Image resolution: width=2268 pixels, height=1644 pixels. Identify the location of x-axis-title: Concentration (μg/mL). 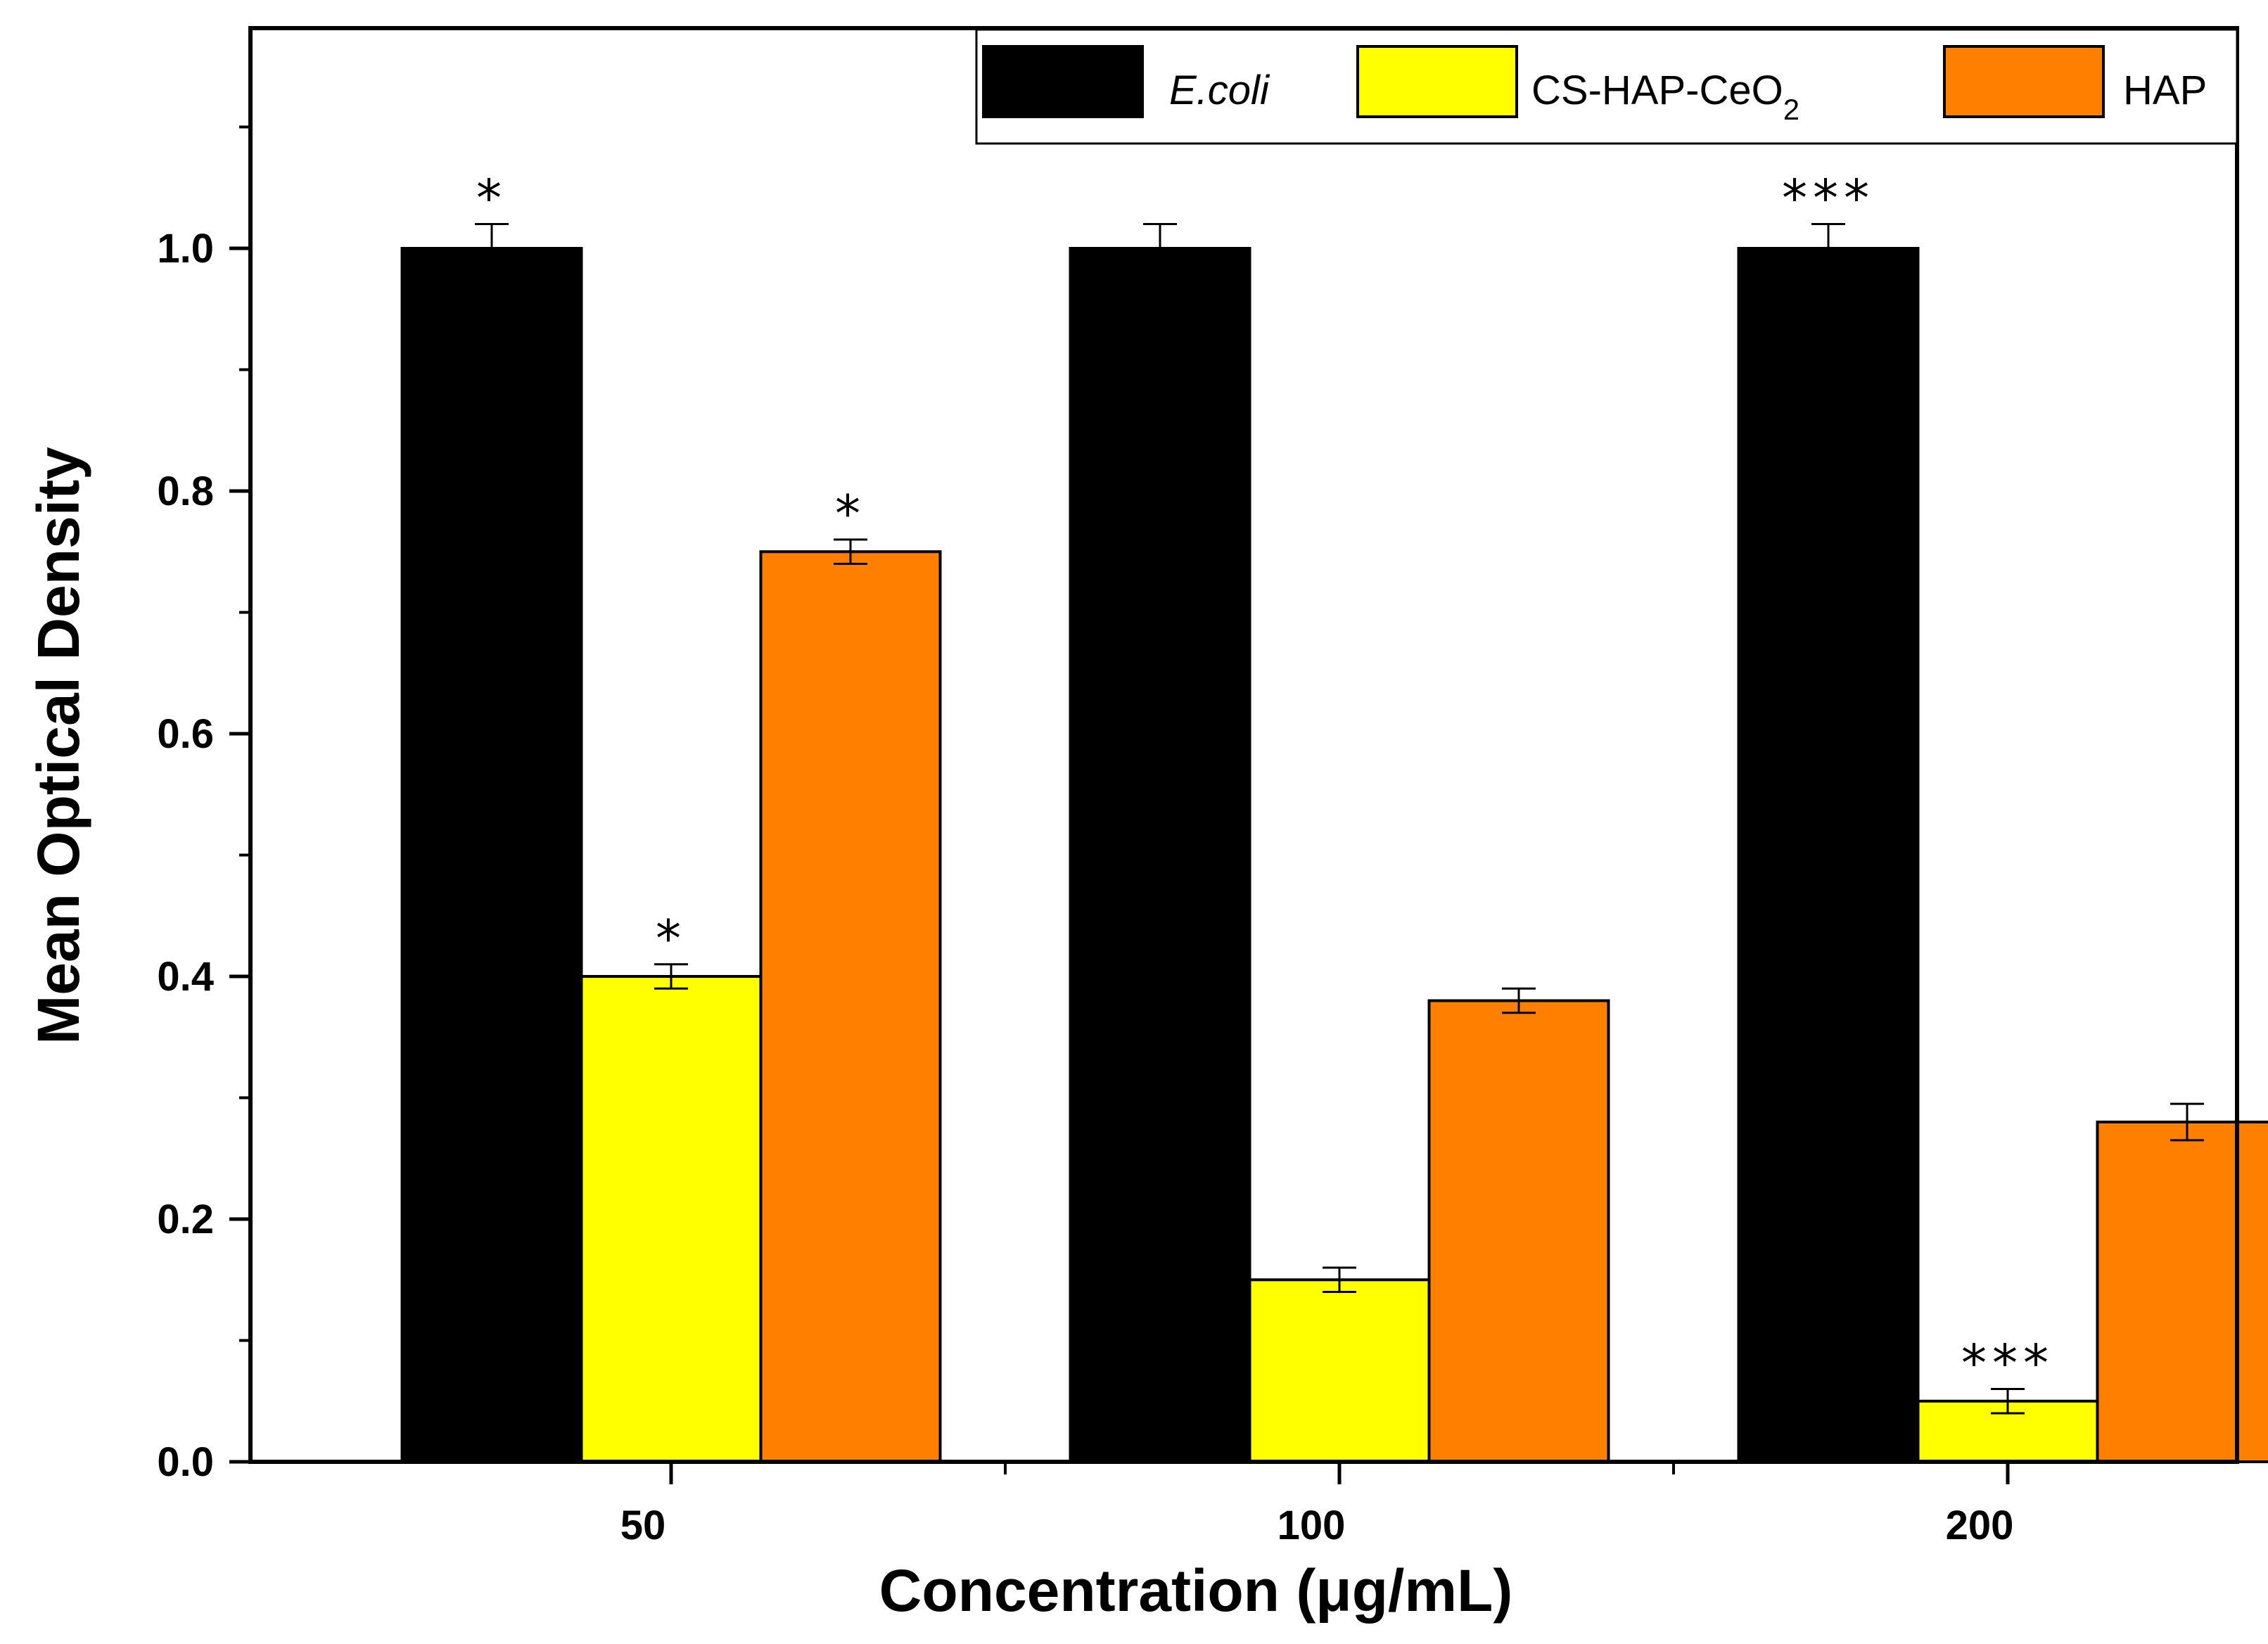
(1196, 1590).